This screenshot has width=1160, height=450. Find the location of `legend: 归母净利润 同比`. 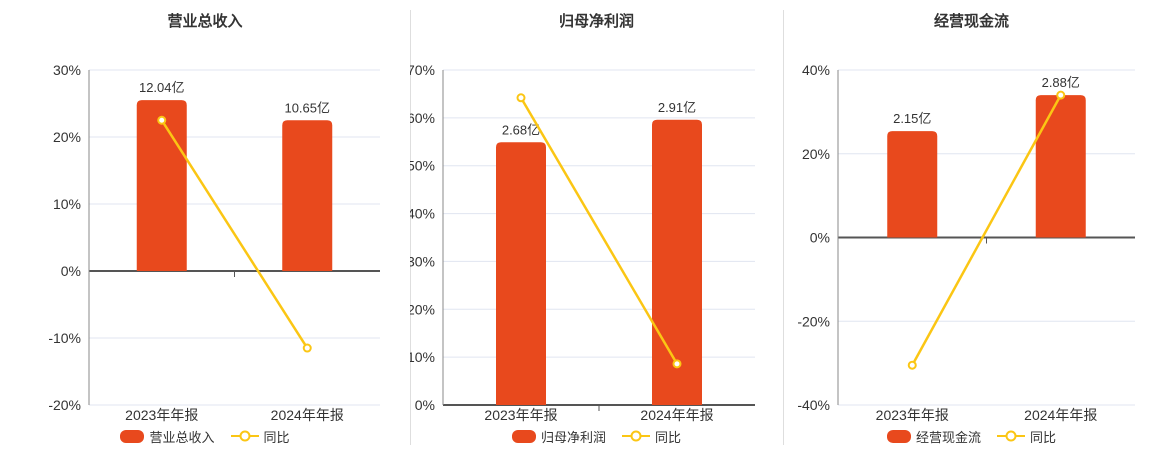

legend: 归母净利润 同比 is located at coordinates (596, 436).